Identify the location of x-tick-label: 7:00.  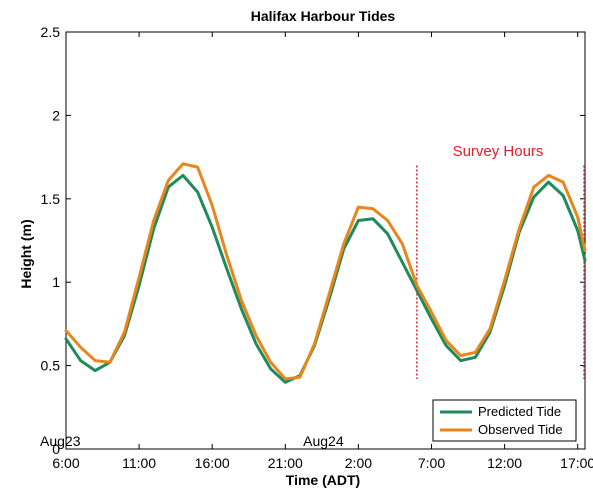
(431, 463).